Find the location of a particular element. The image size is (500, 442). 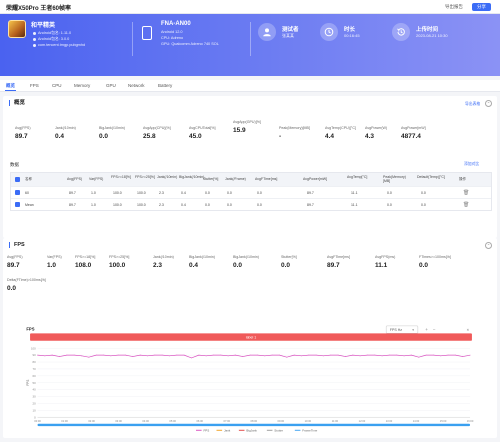

phone-icon is located at coordinates (147, 33).